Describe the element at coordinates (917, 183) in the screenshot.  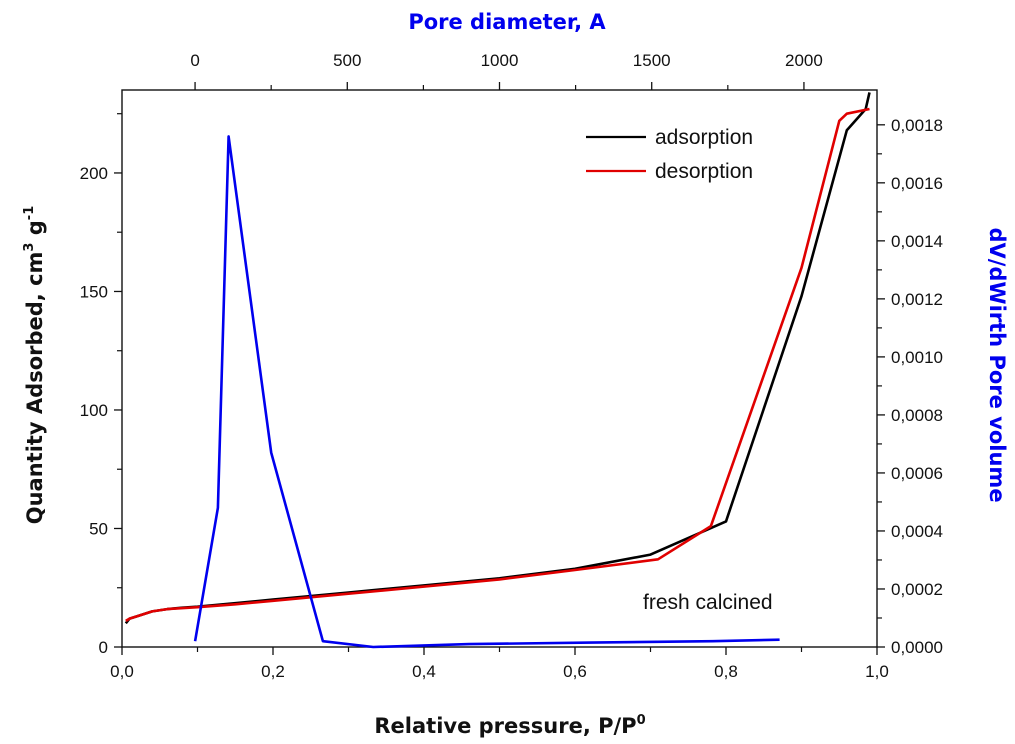
I see `y2-tick-label: 0,0016` at that location.